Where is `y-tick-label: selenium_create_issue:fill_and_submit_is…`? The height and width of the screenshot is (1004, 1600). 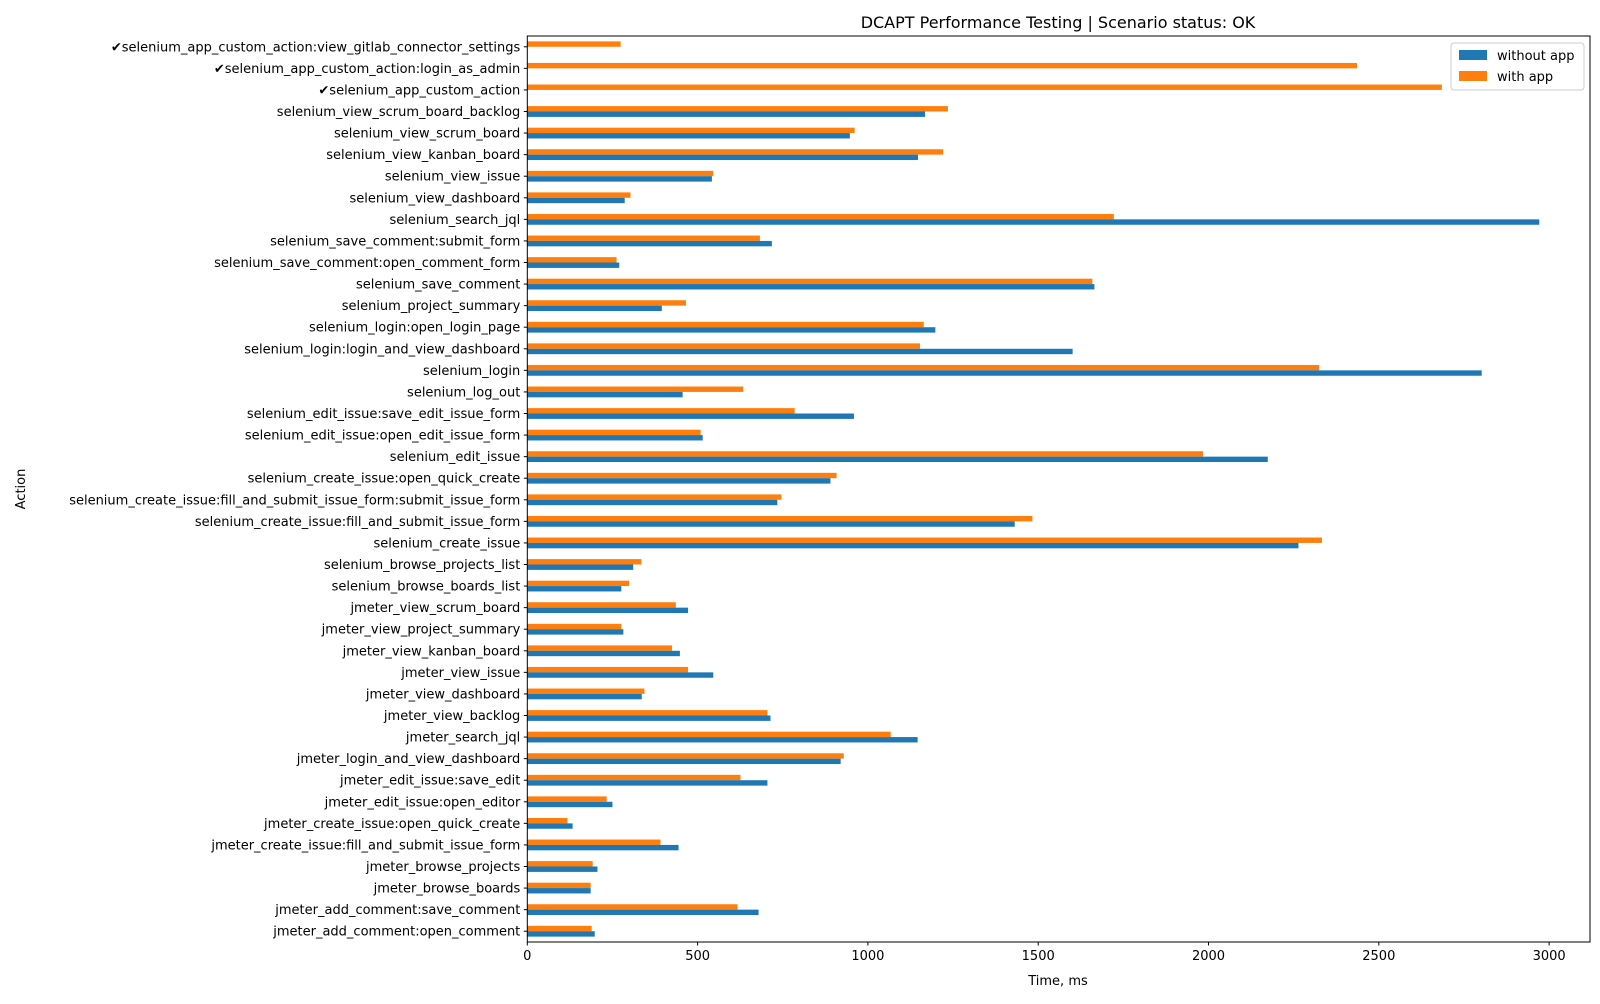
y-tick-label: selenium_create_issue:fill_and_submit_is… is located at coordinates (357, 522).